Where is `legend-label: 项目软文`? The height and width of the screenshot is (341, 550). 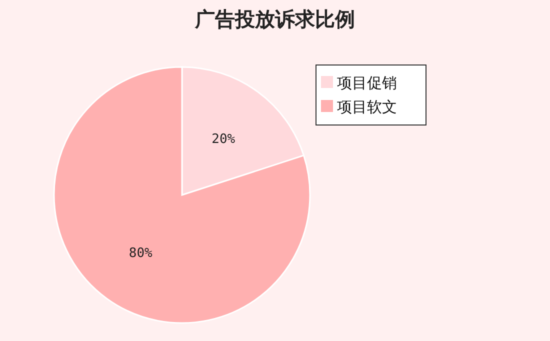 legend-label: 项目软文 is located at coordinates (367, 107).